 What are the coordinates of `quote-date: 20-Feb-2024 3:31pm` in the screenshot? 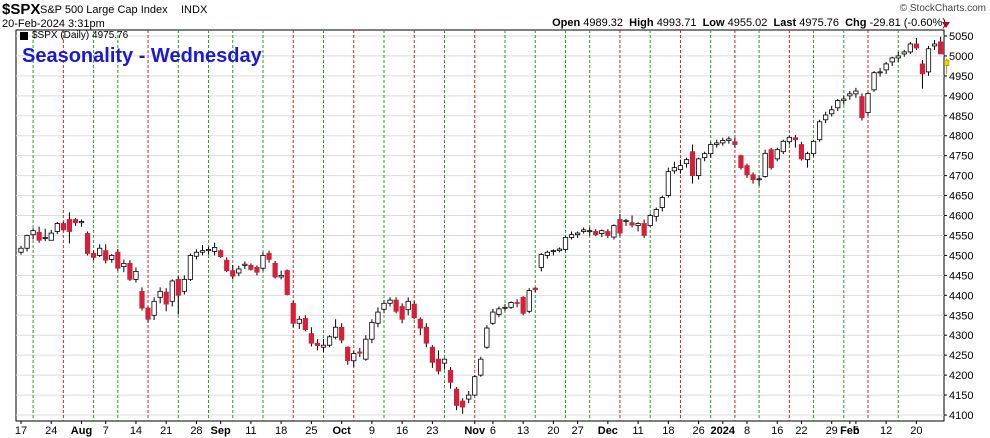 It's located at (53, 24).